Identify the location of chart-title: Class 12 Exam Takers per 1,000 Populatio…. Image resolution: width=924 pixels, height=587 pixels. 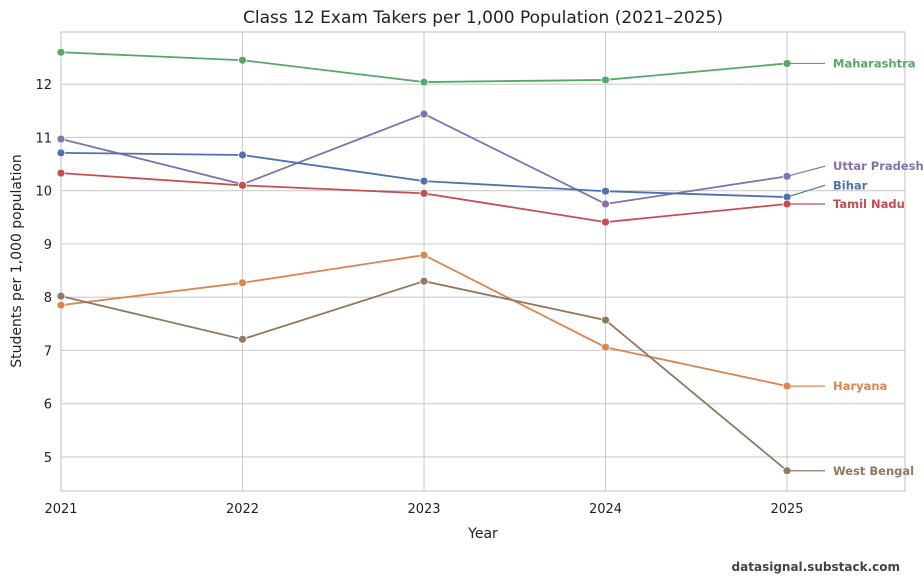
(483, 18).